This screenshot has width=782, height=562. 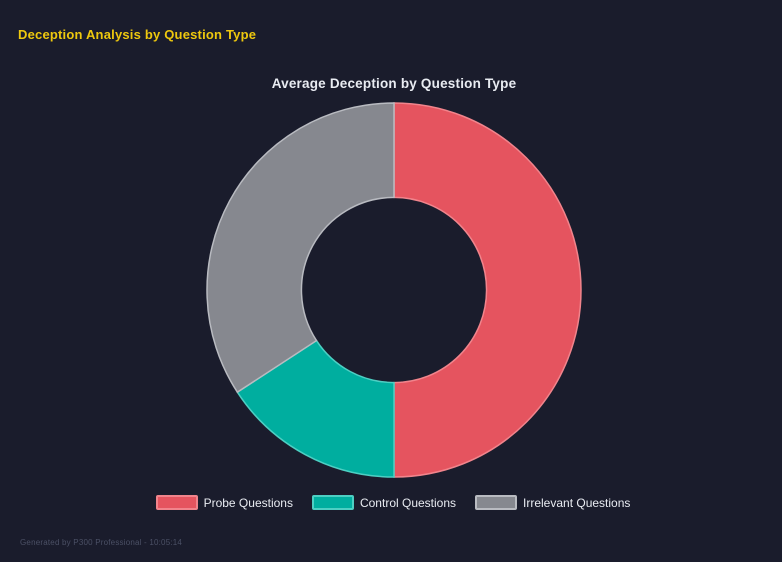 What do you see at coordinates (394, 83) in the screenshot?
I see `chart-title: Average Deception by Question Type` at bounding box center [394, 83].